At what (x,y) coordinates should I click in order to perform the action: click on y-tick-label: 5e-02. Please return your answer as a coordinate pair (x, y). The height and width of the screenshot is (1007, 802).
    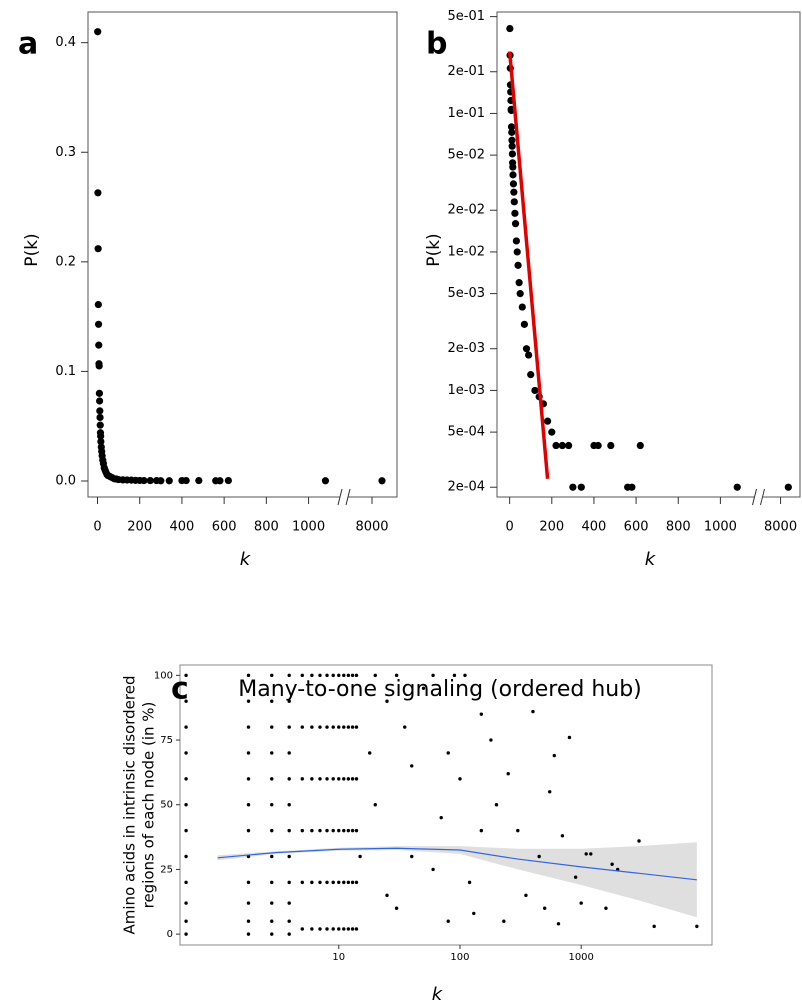
    Looking at the image, I should click on (466, 155).